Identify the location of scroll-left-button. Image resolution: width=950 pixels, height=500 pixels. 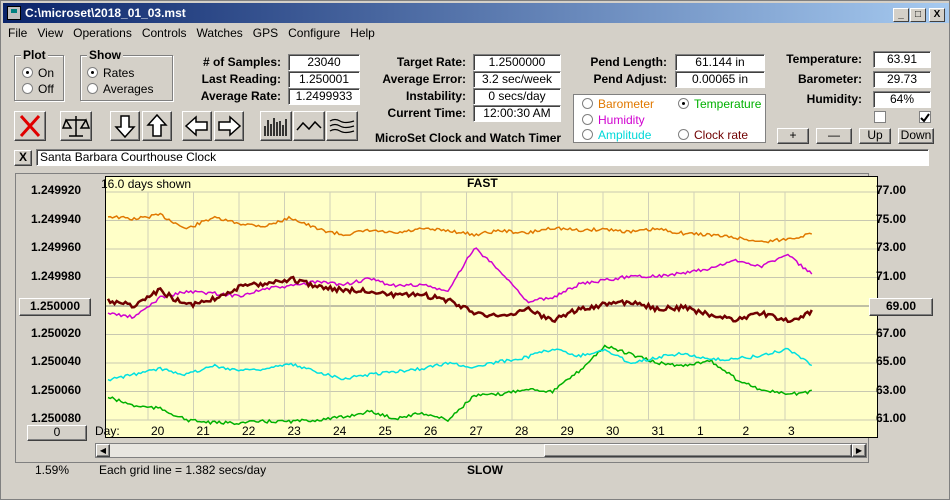
(197, 126).